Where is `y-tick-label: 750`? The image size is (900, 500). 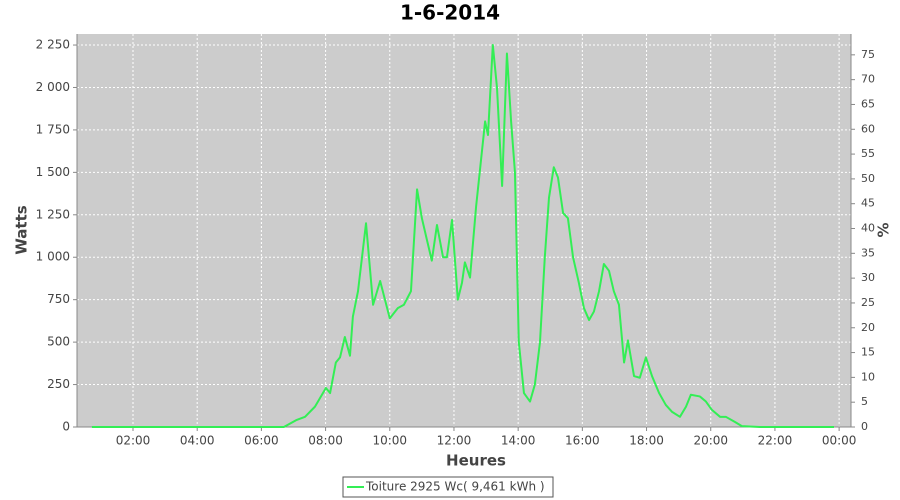 y-tick-label: 750 is located at coordinates (58, 299).